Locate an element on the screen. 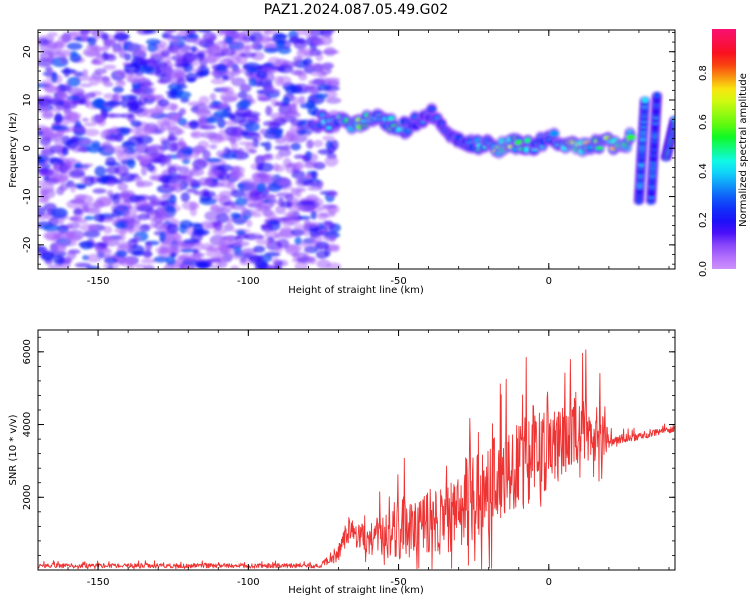 The image size is (750, 600). x-tick-label: -150 is located at coordinates (98, 582).